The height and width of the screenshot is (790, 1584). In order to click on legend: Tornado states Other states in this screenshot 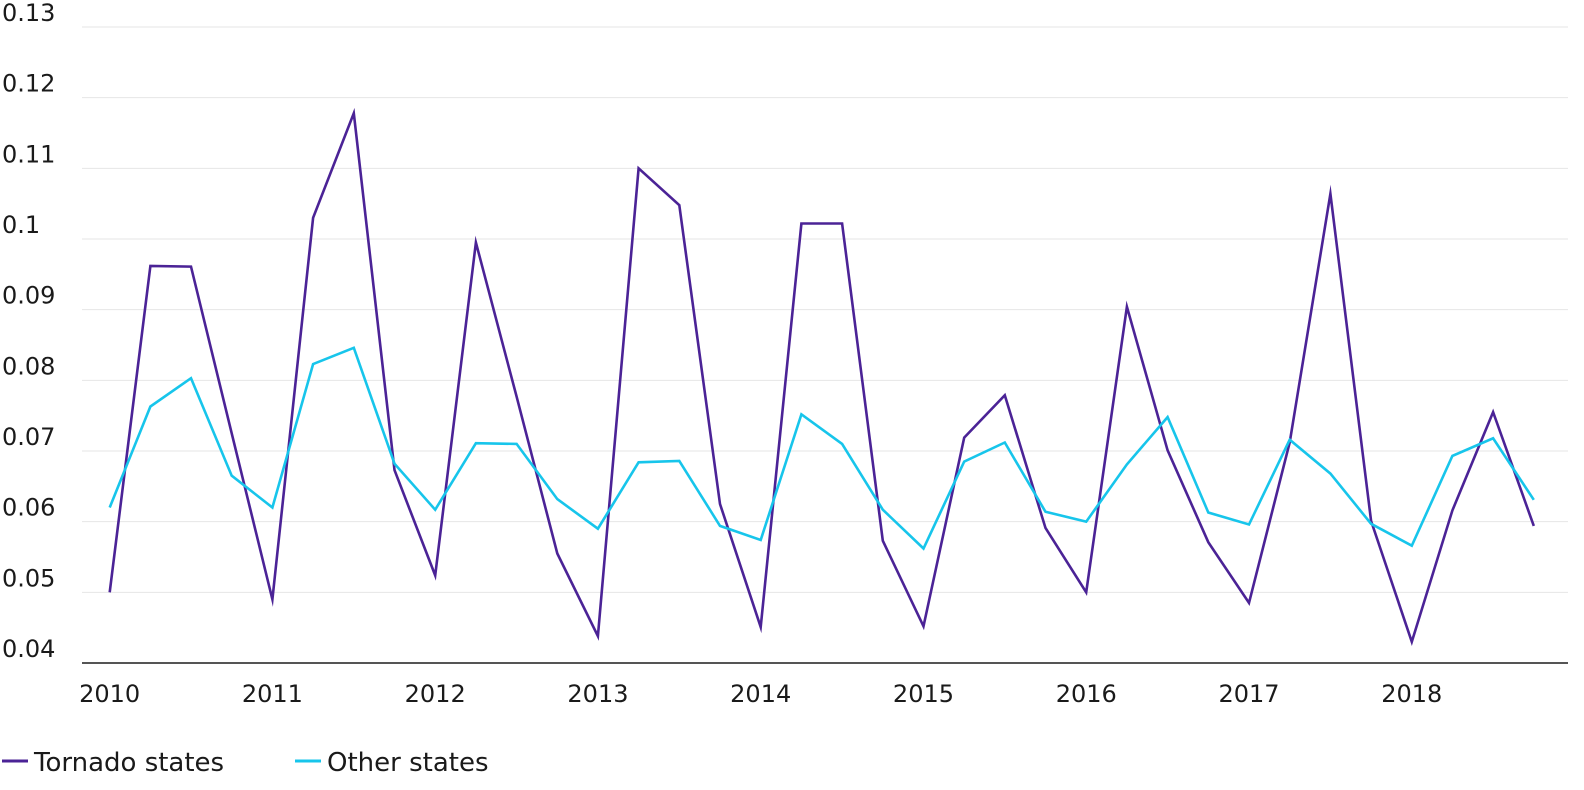, I will do `click(245, 763)`.